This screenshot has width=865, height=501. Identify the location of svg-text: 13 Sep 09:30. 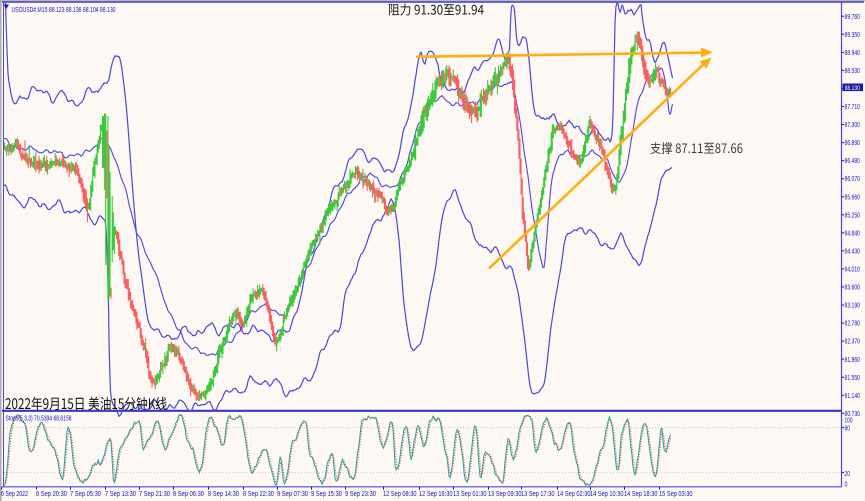
(505, 494).